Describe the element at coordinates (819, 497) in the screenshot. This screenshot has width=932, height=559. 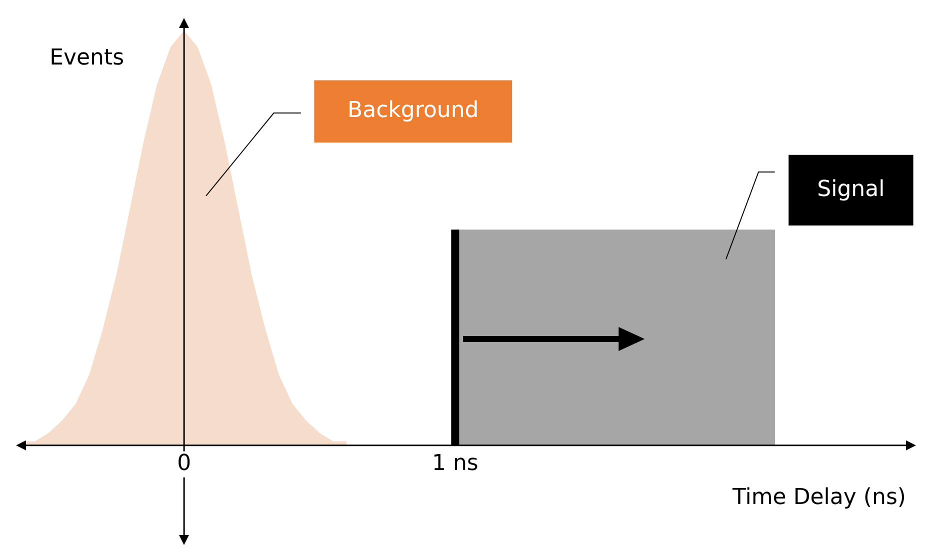
I see `x-axis-title: Time Delay (ns)` at that location.